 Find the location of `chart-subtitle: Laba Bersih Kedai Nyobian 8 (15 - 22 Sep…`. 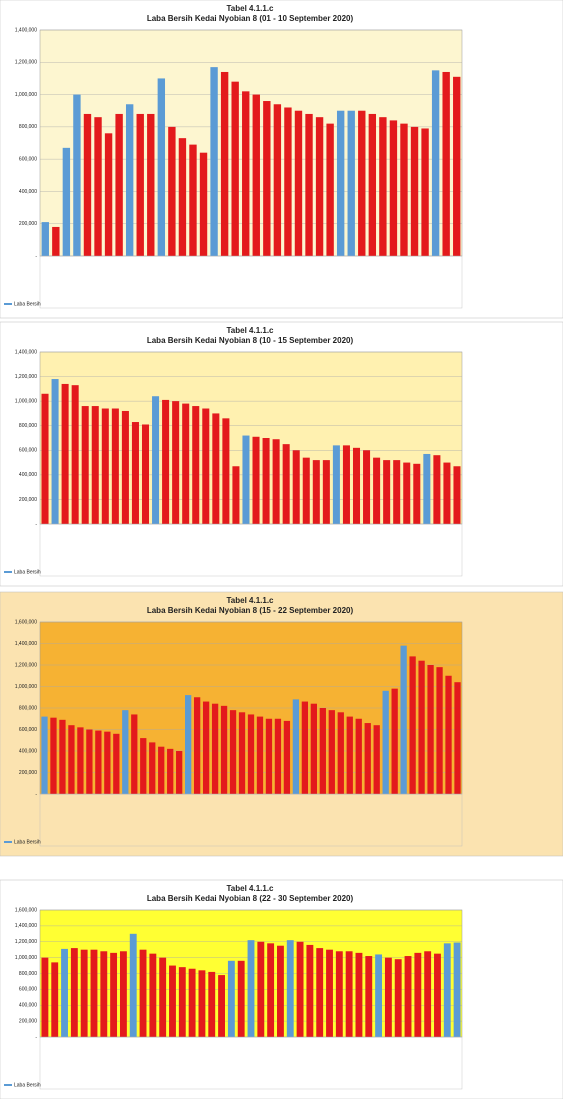

chart-subtitle: Laba Bersih Kedai Nyobian 8 (15 - 22 Sep… is located at coordinates (250, 610).